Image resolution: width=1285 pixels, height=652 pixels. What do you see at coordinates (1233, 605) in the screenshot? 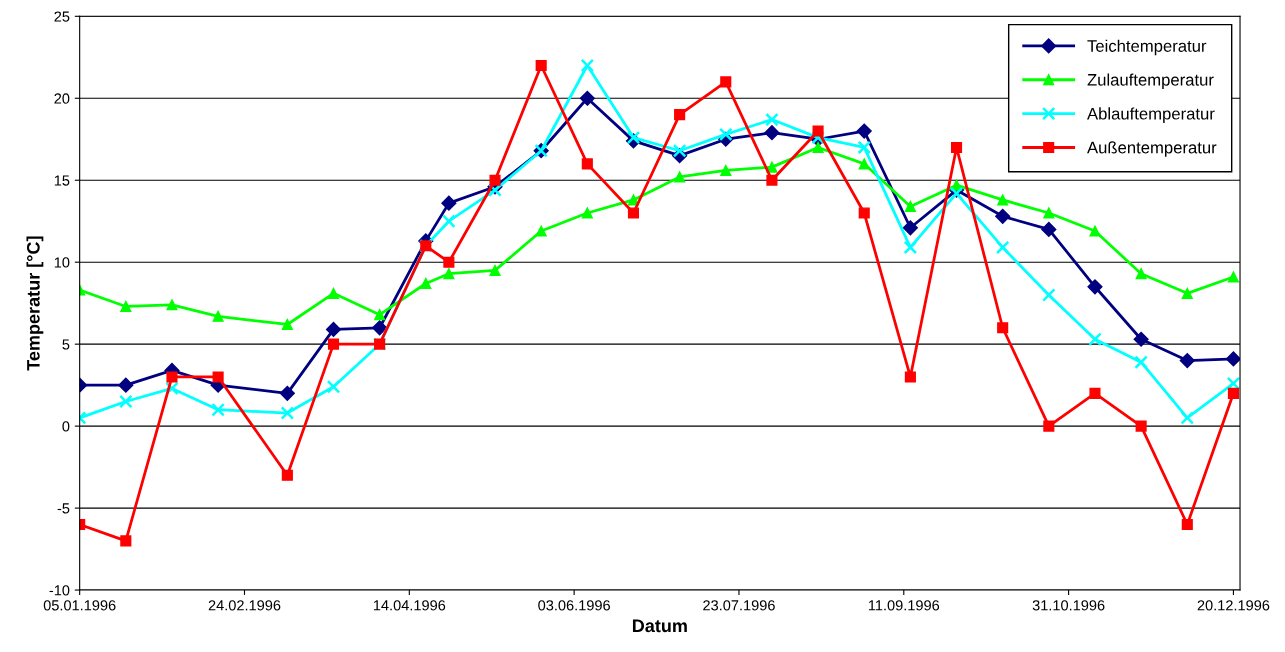
I see `x-tick-label: 20.12.1996` at bounding box center [1233, 605].